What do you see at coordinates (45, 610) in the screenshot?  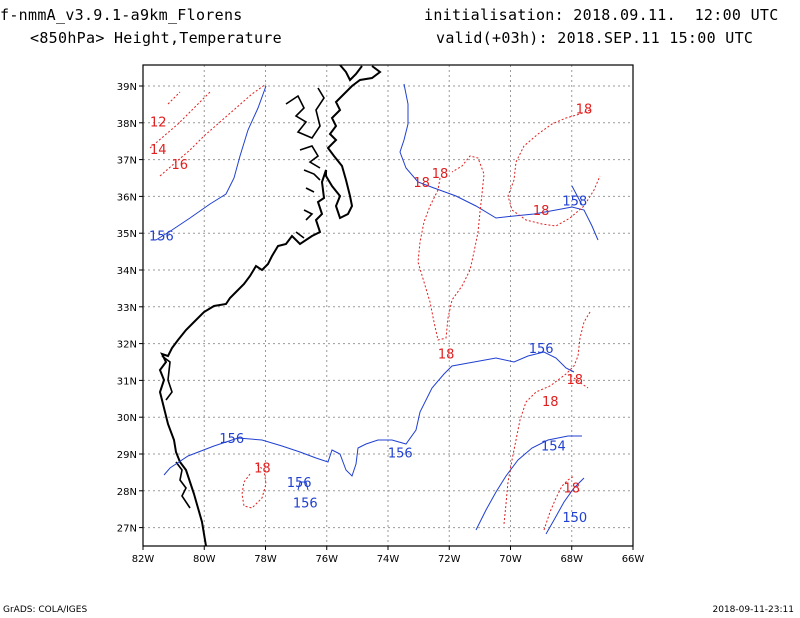 I see `footer-software: GrADS: COLA/IGES` at bounding box center [45, 610].